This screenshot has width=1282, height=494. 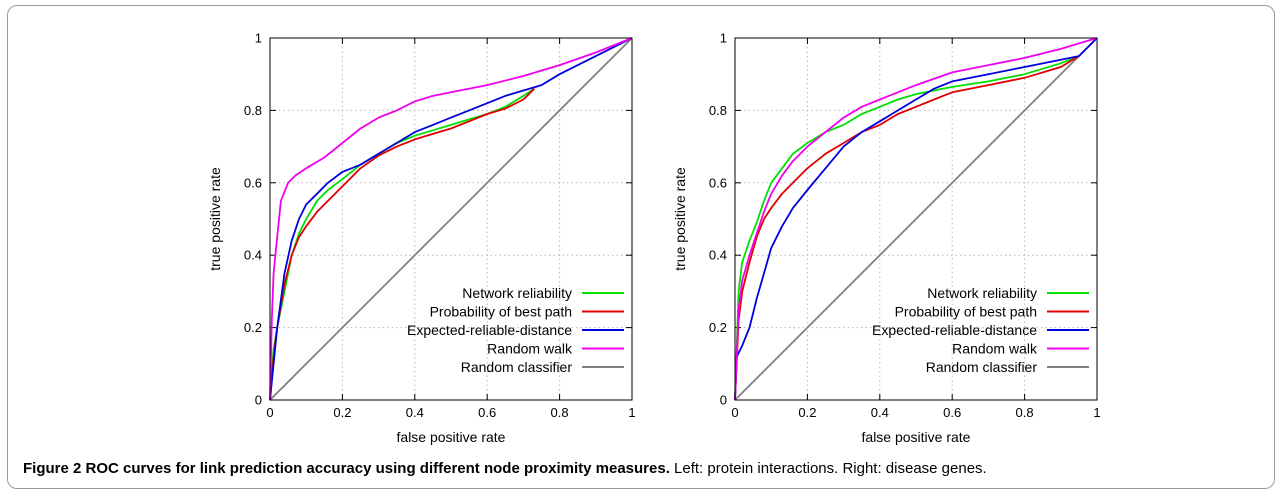 I want to click on left-series-probability-of-best-path, so click(x=402, y=244).